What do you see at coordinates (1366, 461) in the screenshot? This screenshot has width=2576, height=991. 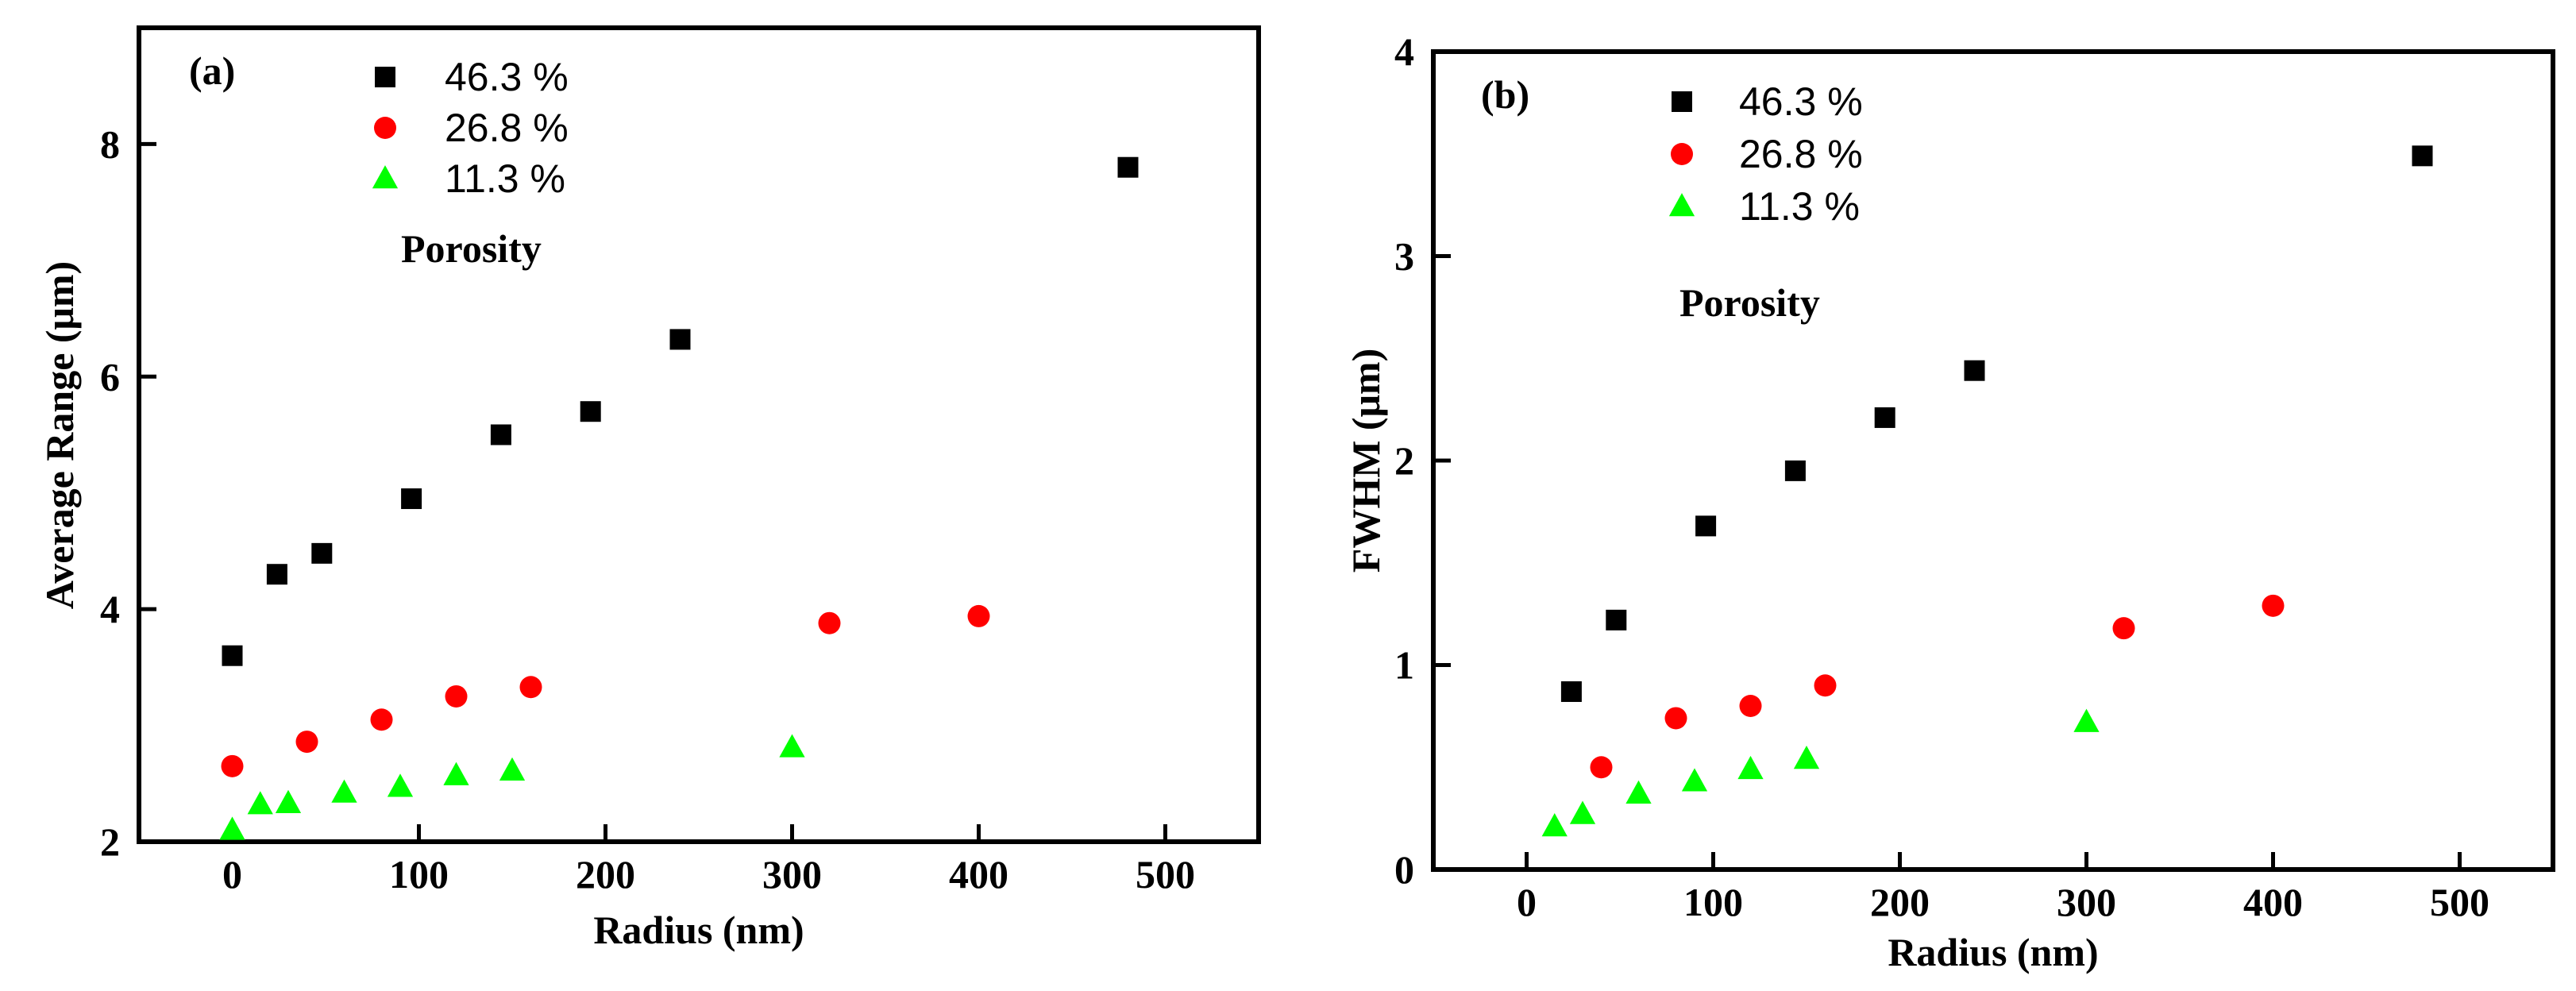 I see `panel-b-y-axis-title: FWHM (μm)` at bounding box center [1366, 461].